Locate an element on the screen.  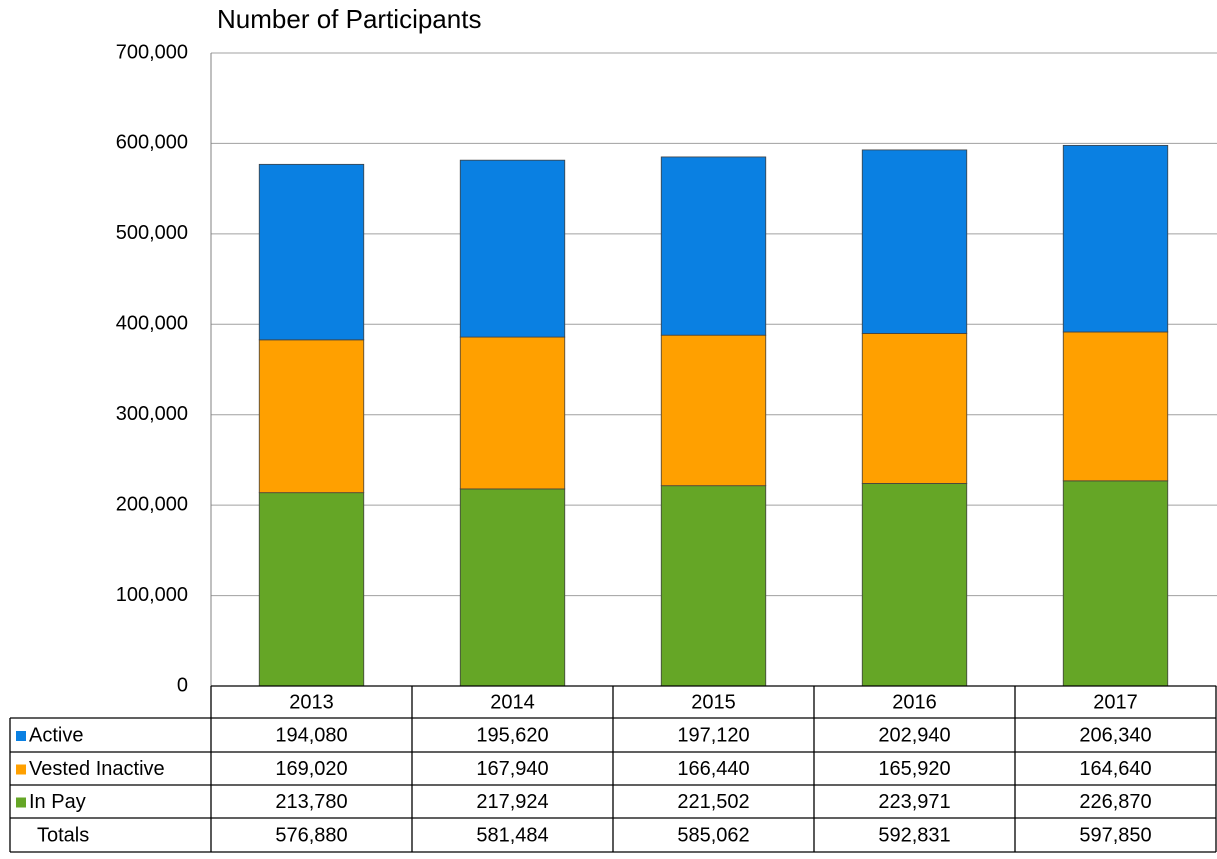
table-value: 165,920 is located at coordinates (914, 769).